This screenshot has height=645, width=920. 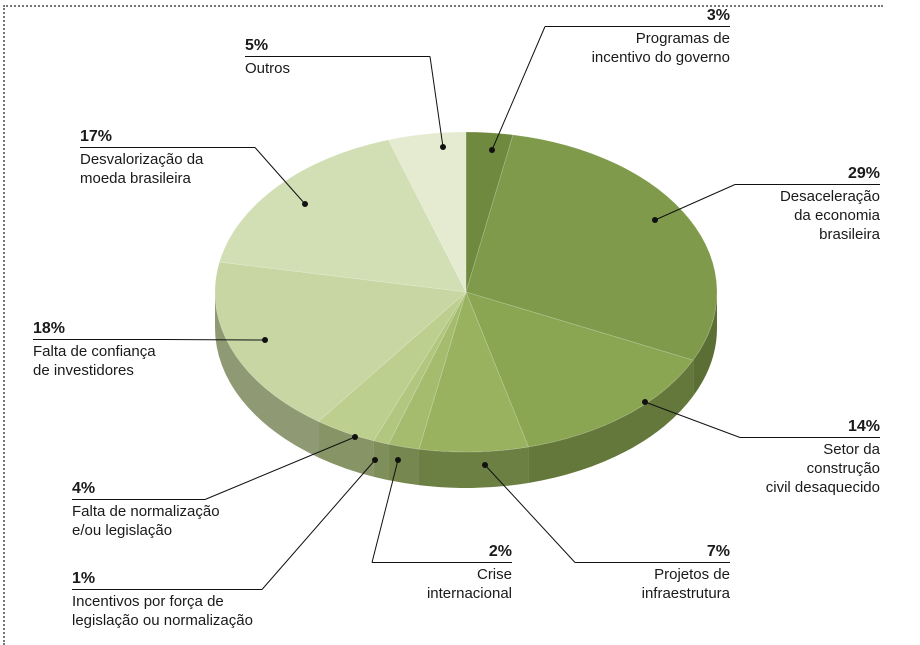 I want to click on category-label: Falta de normalização e/ou legislação, so click(x=146, y=521).